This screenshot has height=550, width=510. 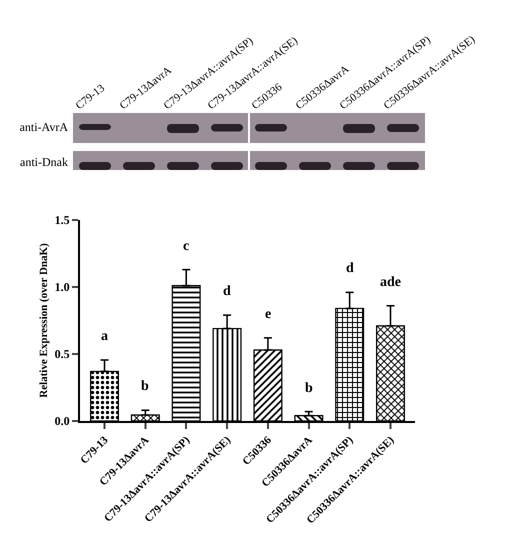 I want to click on y-tick-label: 1.0, so click(x=62, y=287).